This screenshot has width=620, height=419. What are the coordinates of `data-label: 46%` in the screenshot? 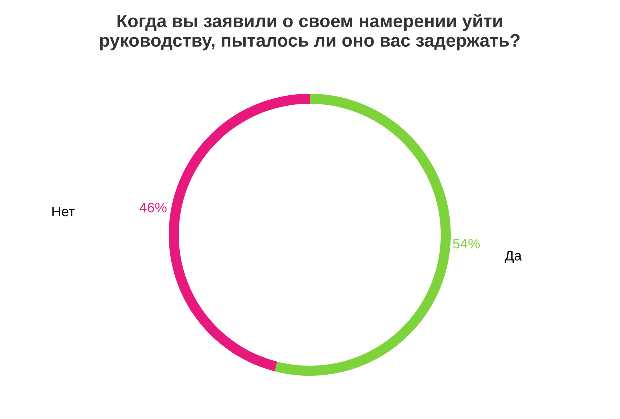 It's located at (153, 207).